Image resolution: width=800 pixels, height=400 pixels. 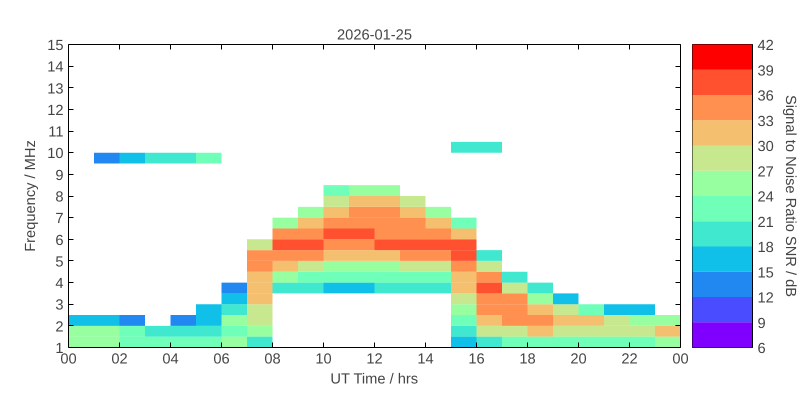 I want to click on x-tick-label: 18, so click(x=527, y=360).